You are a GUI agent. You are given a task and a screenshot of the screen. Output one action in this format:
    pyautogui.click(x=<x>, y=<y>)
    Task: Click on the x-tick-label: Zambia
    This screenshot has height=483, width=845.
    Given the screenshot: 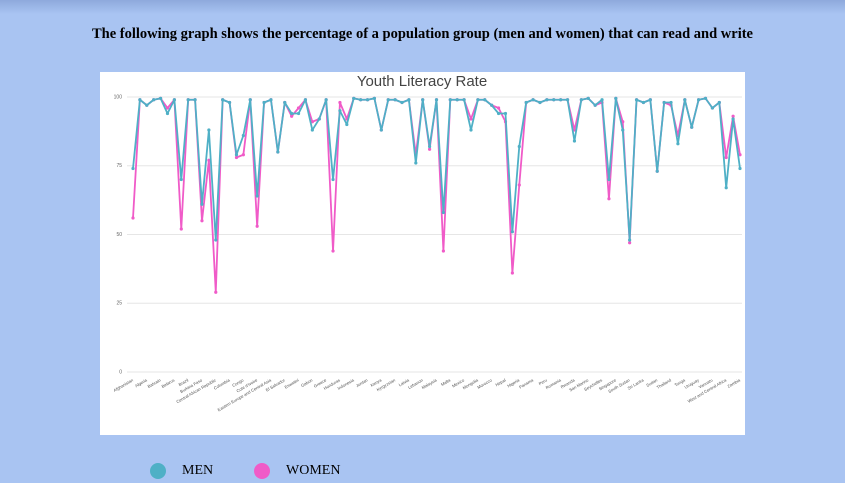 What is the action you would take?
    pyautogui.click(x=733, y=383)
    